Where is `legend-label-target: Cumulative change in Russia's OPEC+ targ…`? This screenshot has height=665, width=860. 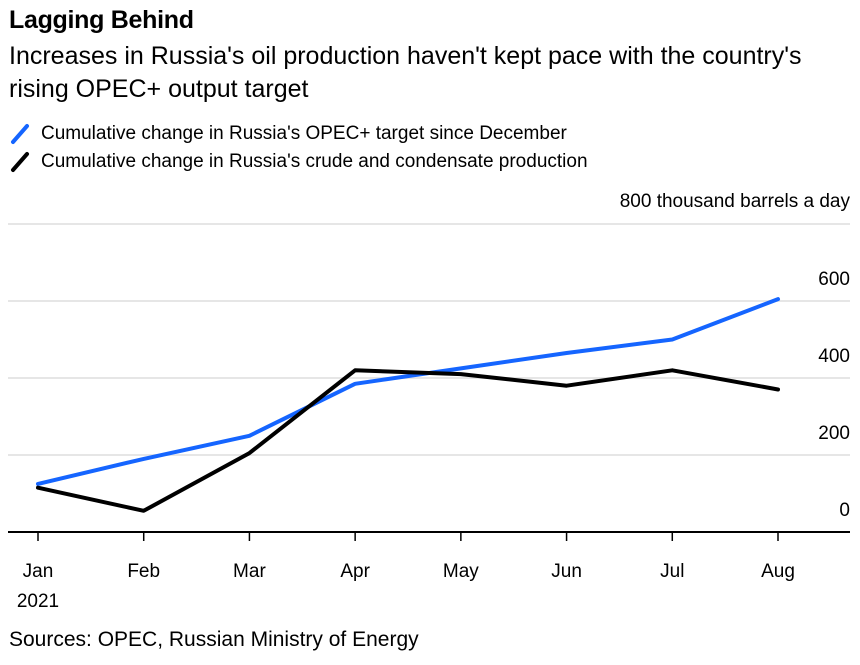
legend-label-target: Cumulative change in Russia's OPEC+ targ… is located at coordinates (304, 133).